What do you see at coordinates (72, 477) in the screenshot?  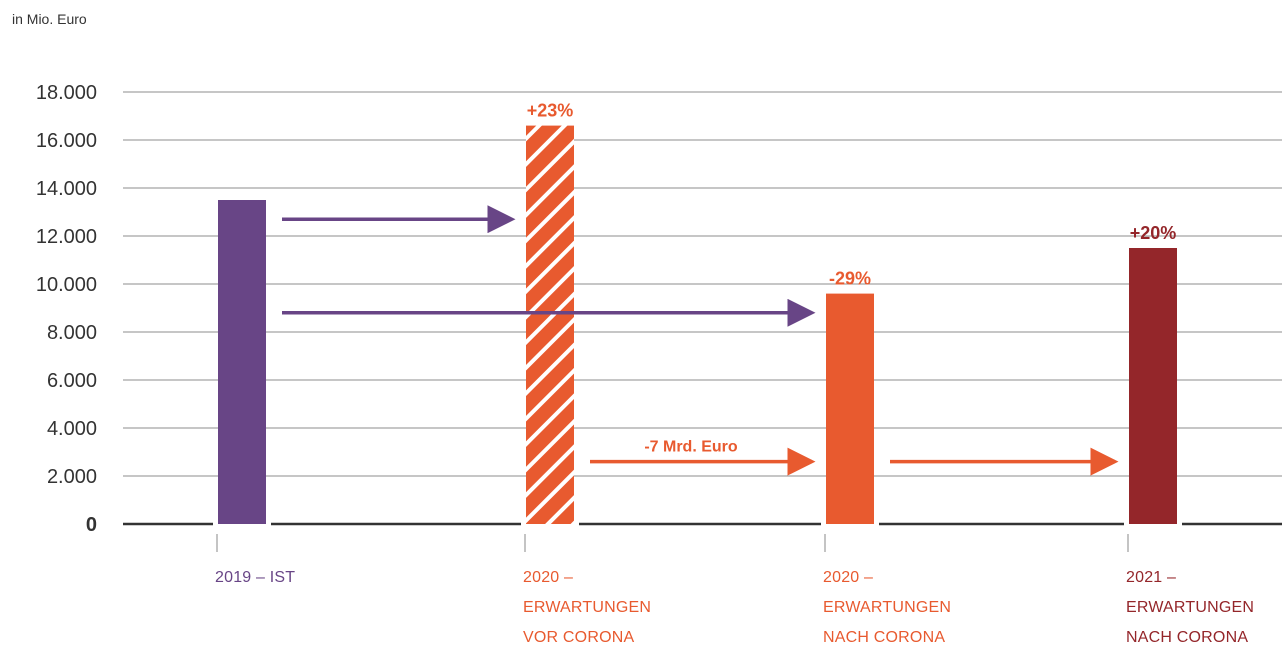 I see `y-tick-label: 2.000` at bounding box center [72, 477].